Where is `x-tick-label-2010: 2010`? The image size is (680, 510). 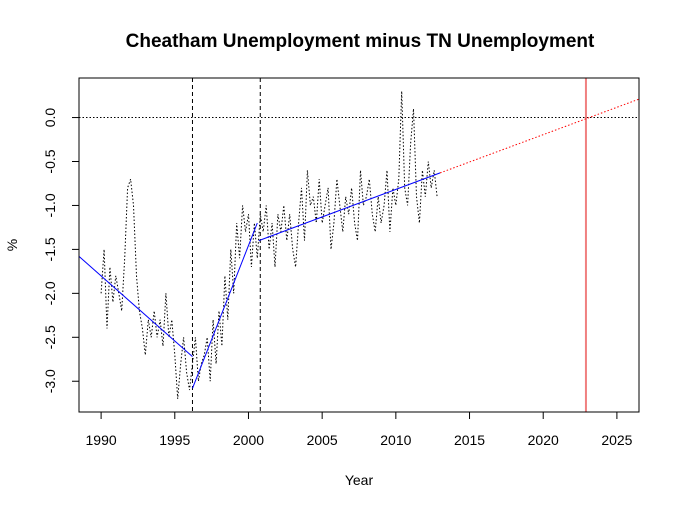
x-tick-label-2010: 2010 is located at coordinates (395, 440).